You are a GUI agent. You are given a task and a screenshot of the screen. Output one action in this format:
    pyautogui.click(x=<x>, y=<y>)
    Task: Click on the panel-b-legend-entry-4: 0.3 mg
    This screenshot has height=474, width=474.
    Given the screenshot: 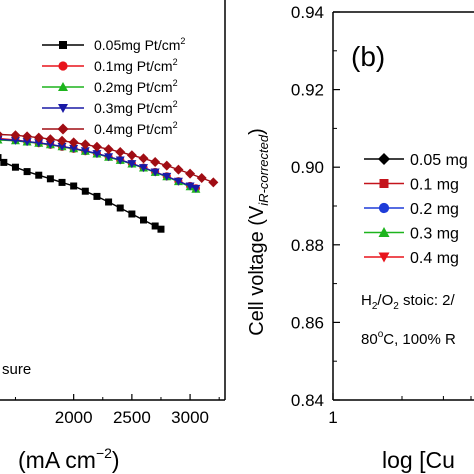 What is the action you would take?
    pyautogui.click(x=411, y=234)
    